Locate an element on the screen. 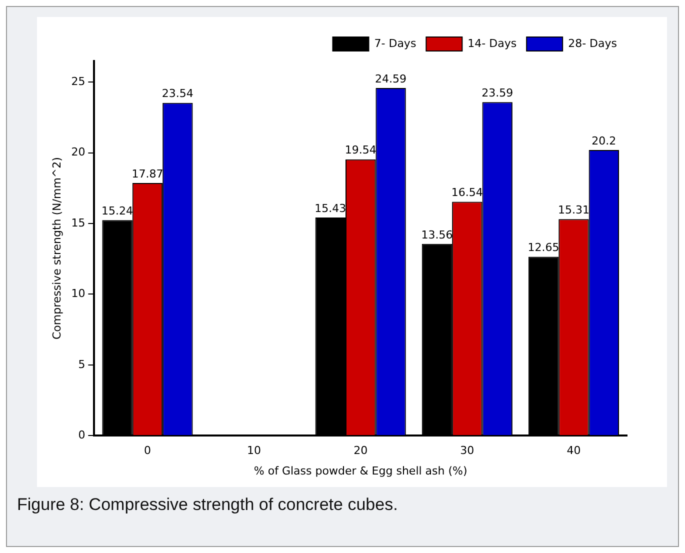 This screenshot has width=685, height=553. data-label: 23.59 is located at coordinates (498, 93).